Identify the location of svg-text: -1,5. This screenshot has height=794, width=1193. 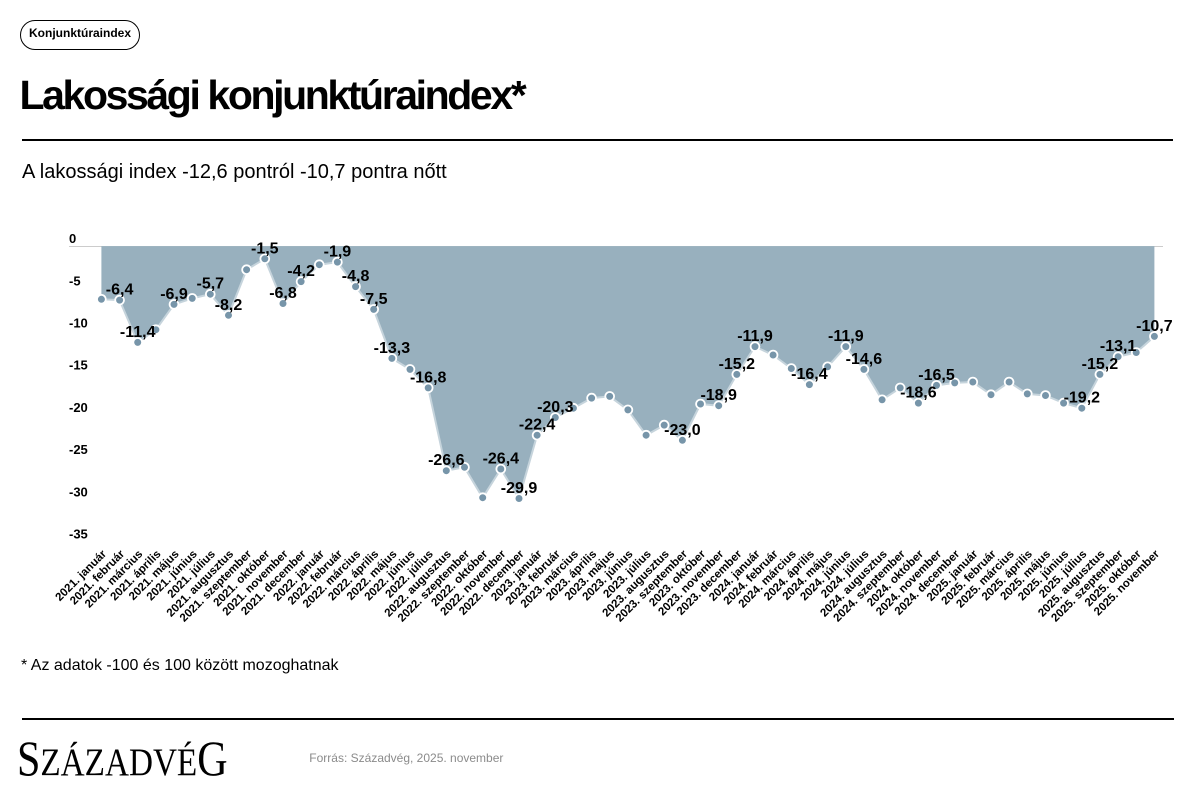
(265, 248).